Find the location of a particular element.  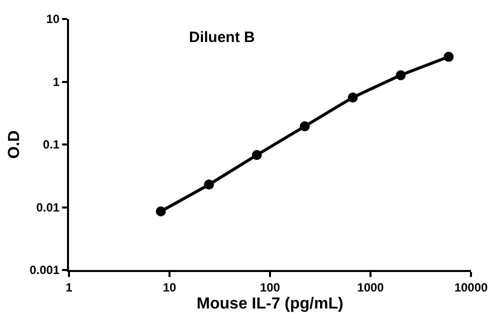

y-tick-label: 0.01 is located at coordinates (48, 207).